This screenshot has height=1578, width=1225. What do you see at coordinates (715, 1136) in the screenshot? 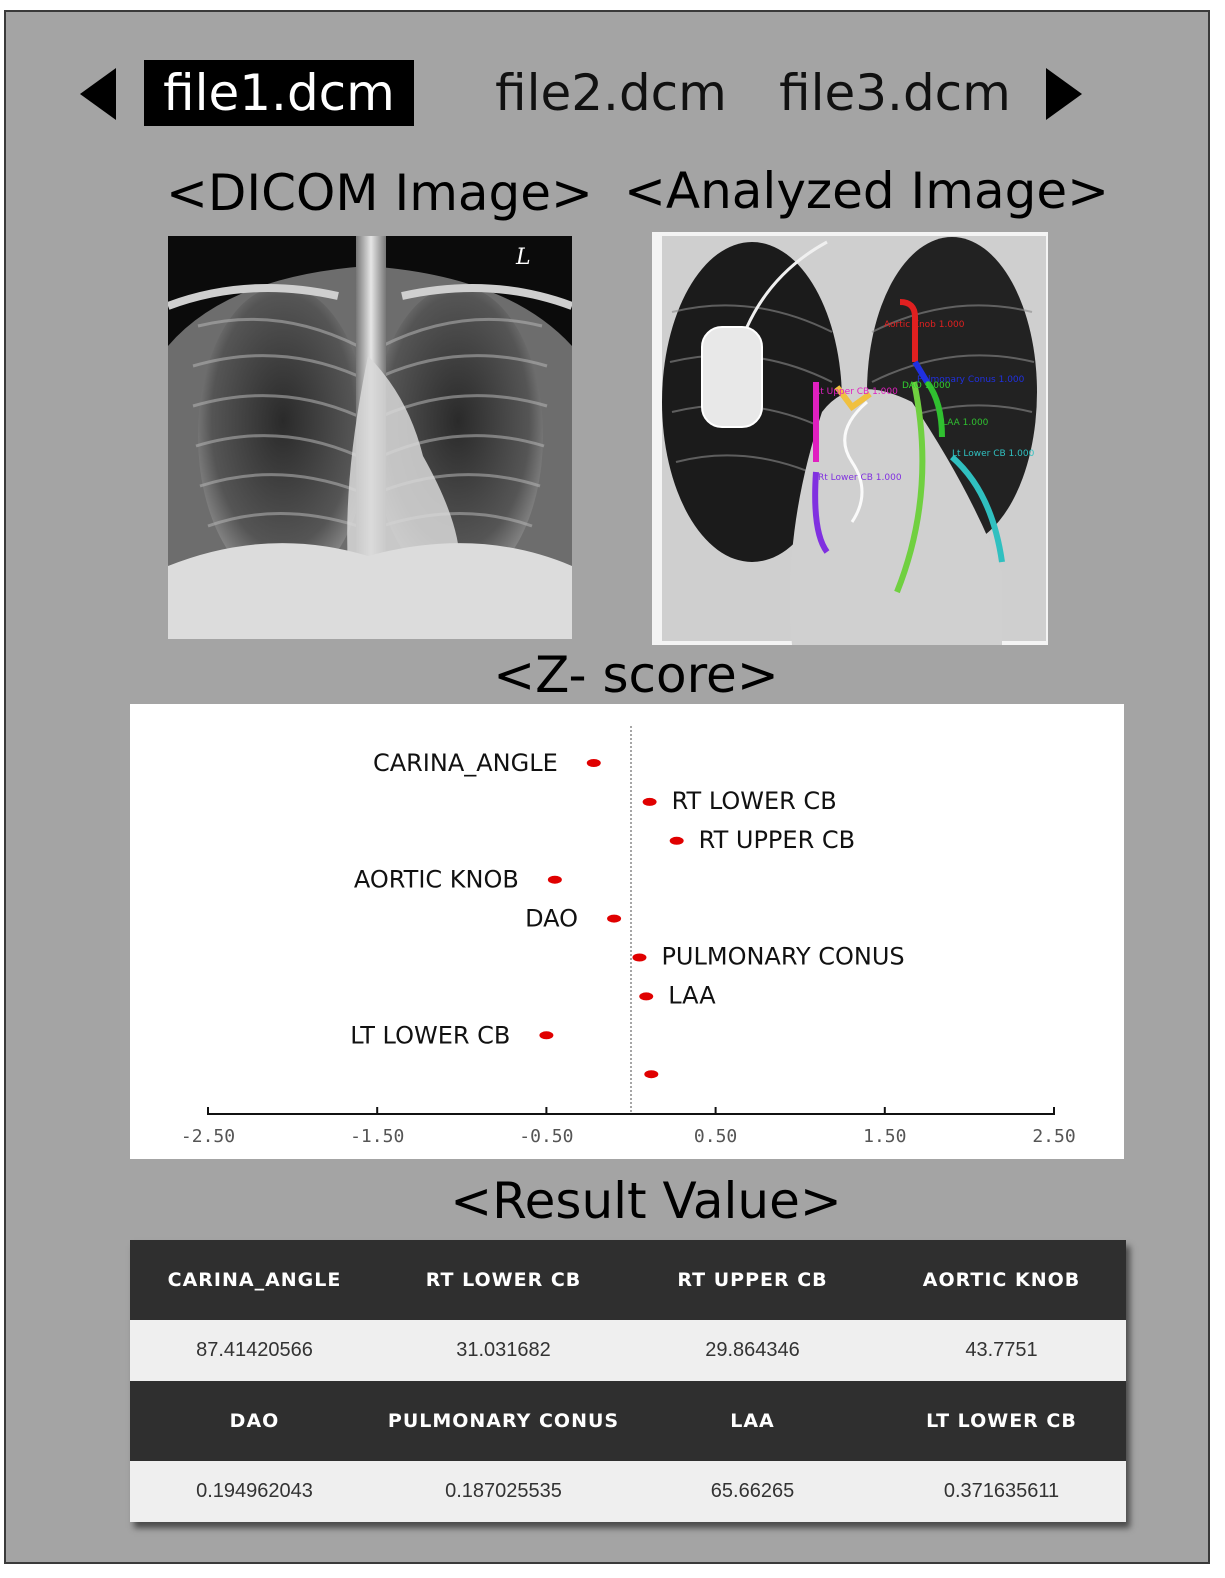
I see `x-tick-label: 0.50` at bounding box center [715, 1136].